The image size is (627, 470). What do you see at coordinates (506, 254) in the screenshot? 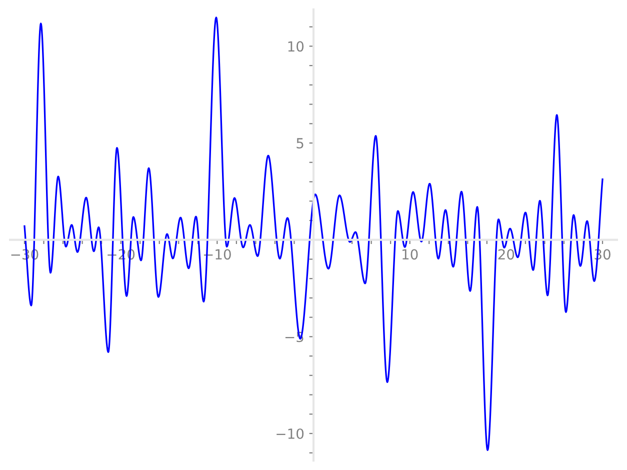
I see `x-tick-label: 20` at bounding box center [506, 254].